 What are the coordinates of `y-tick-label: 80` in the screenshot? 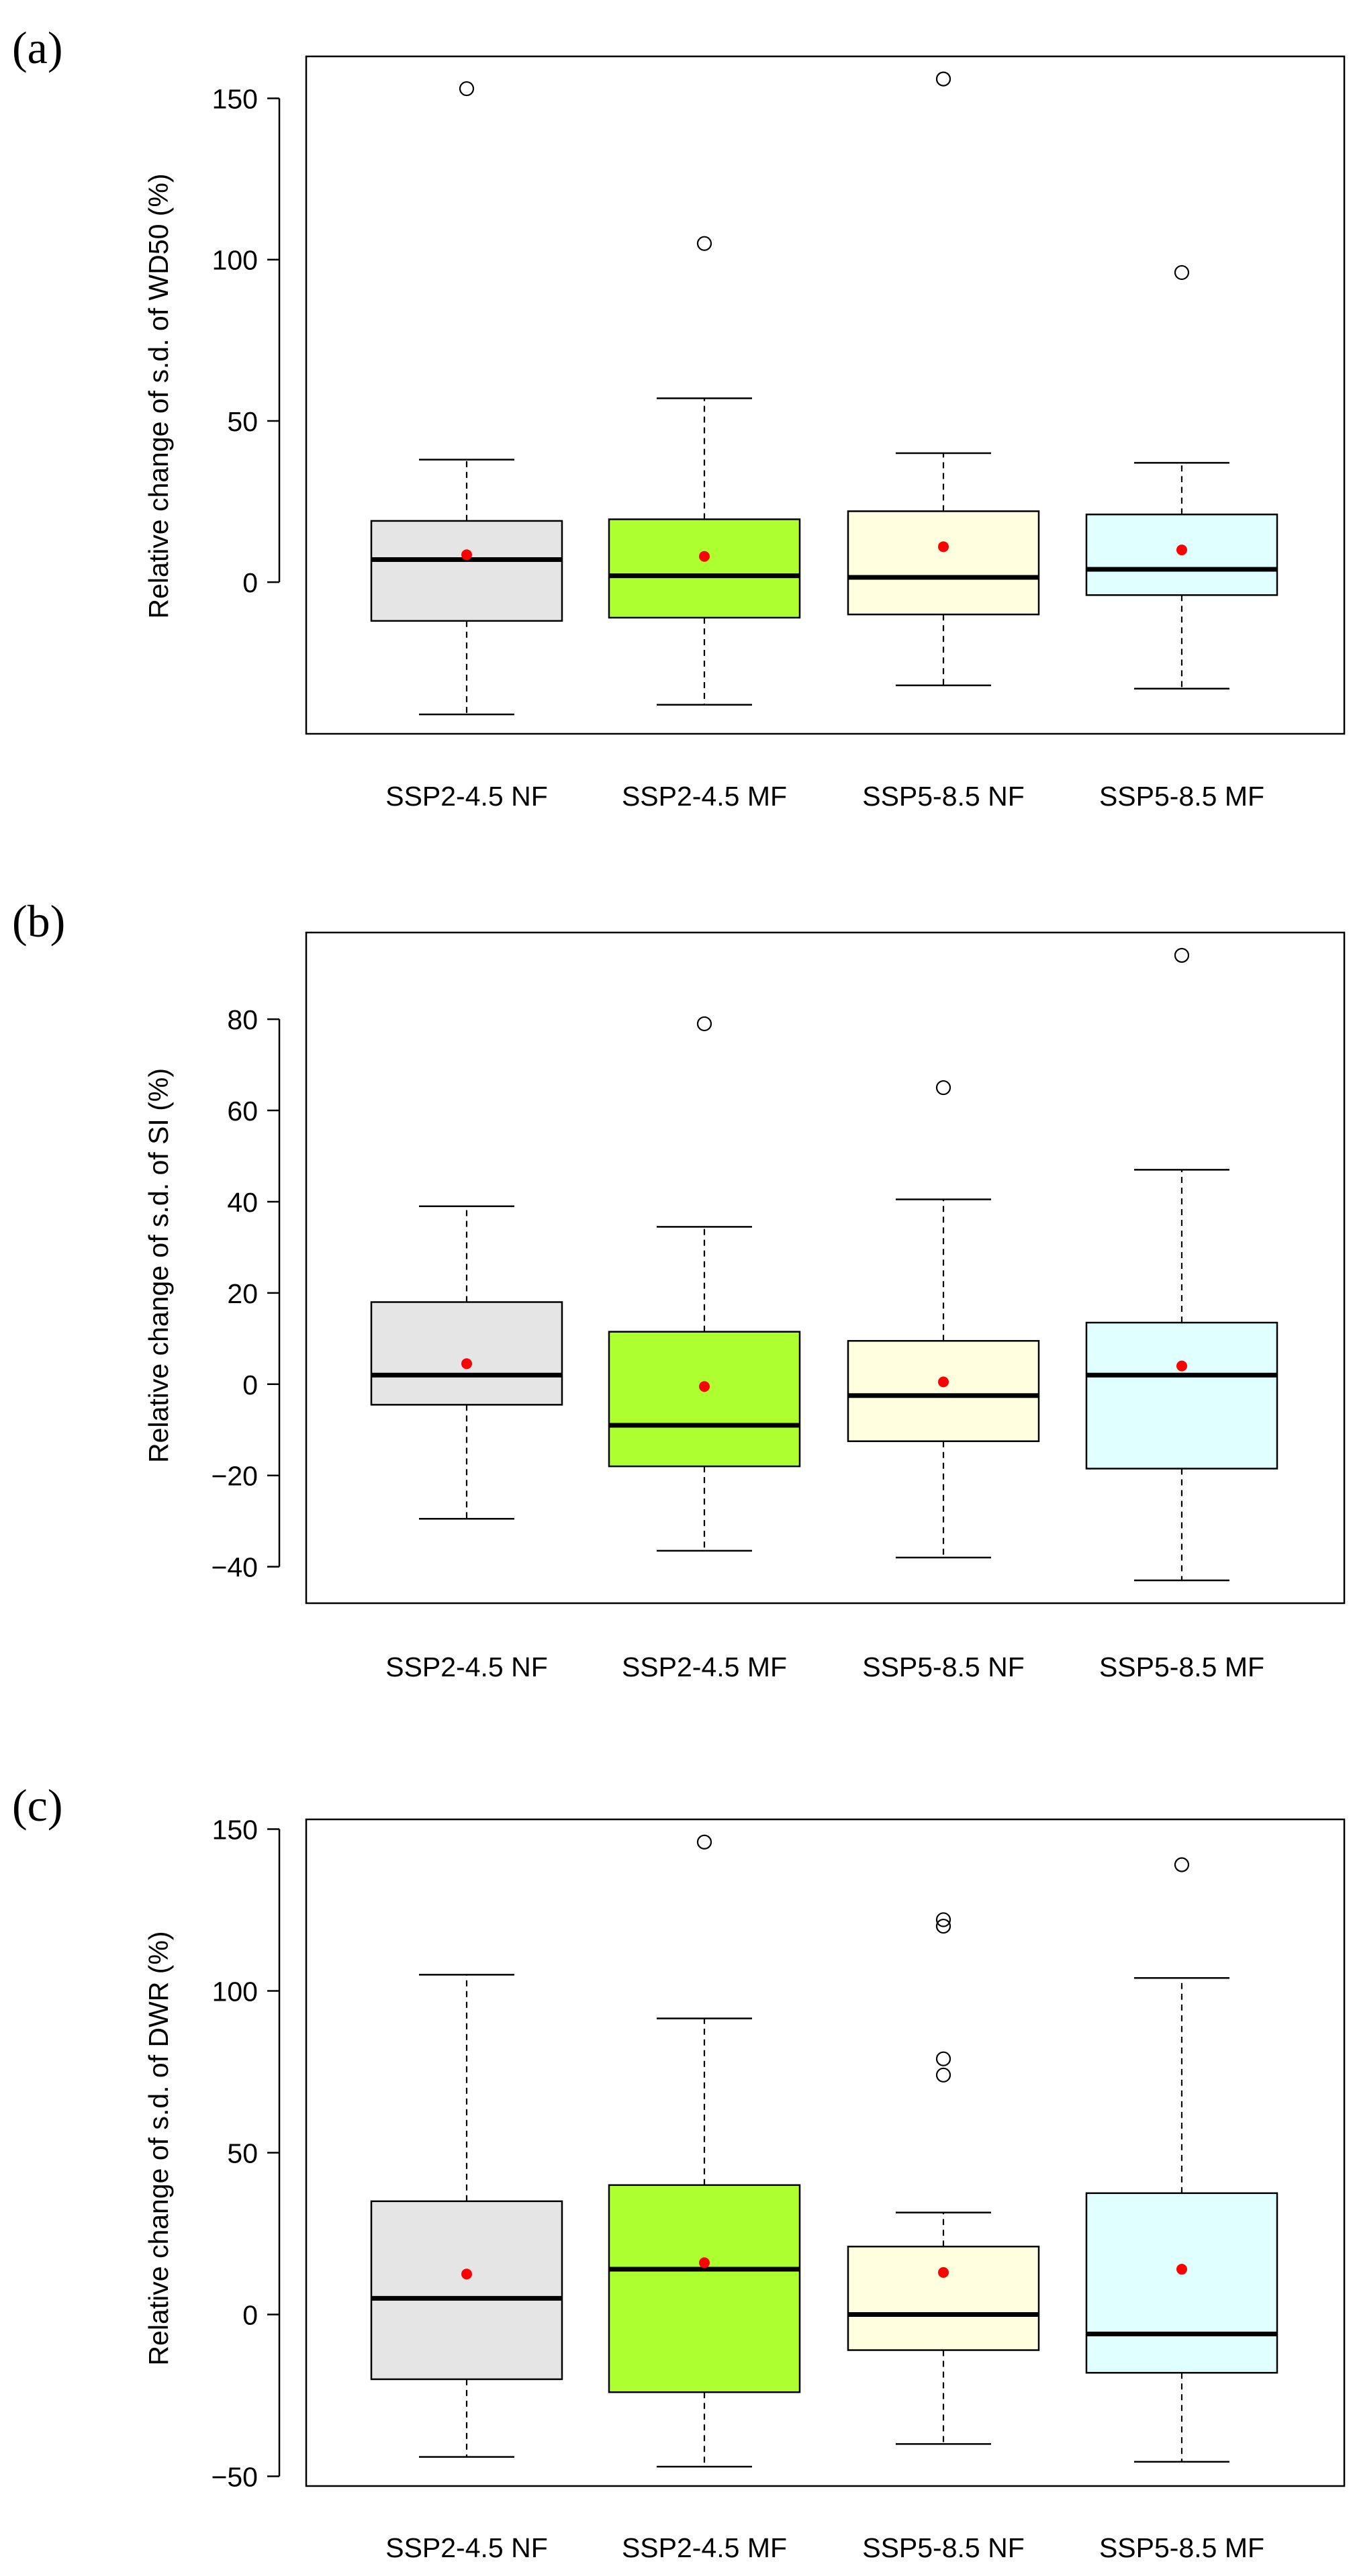 It's located at (242, 1019).